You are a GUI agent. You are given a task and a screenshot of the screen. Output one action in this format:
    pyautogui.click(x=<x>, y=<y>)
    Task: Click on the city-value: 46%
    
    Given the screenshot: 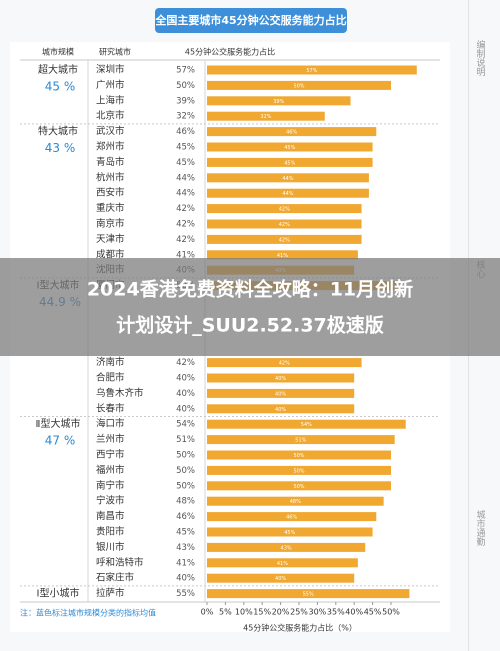 What is the action you would take?
    pyautogui.click(x=185, y=132)
    